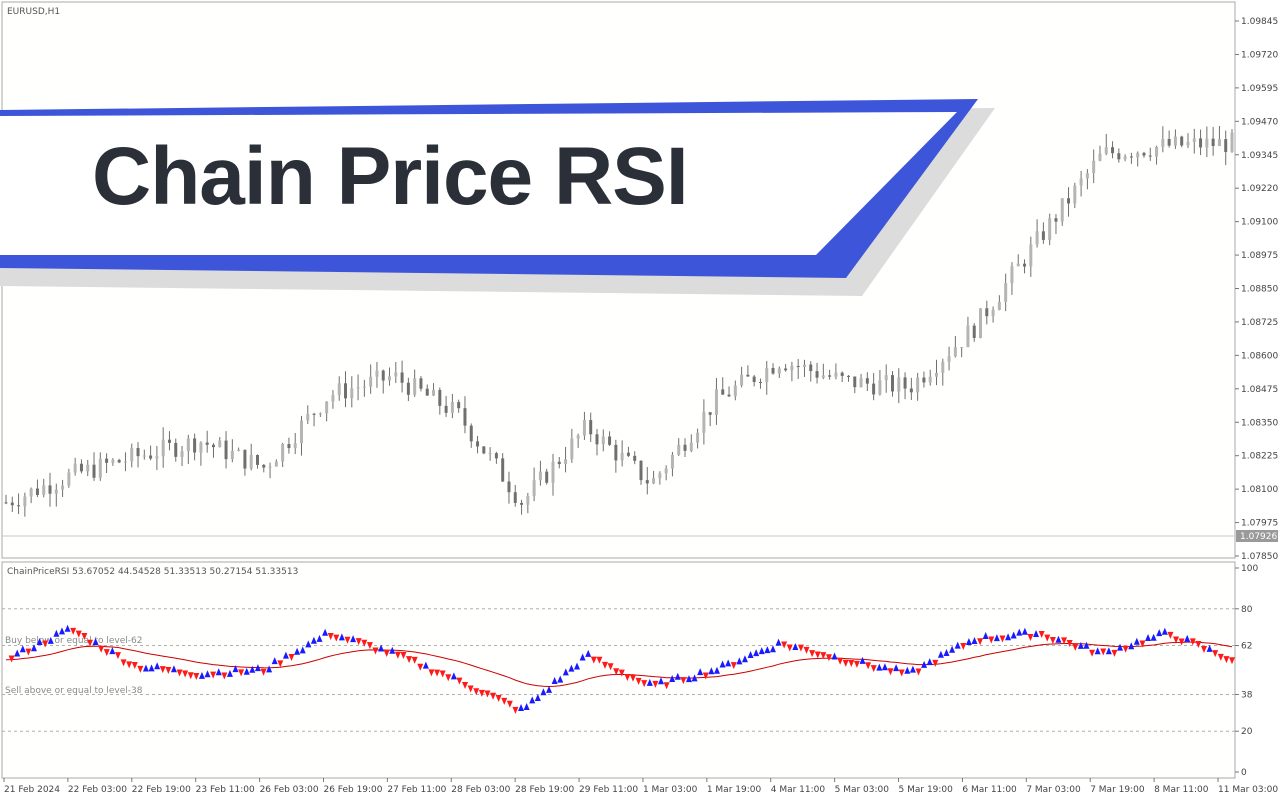 The width and height of the screenshot is (1280, 800). Describe the element at coordinates (33, 12) in the screenshot. I see `symbol-label: EURUSD,H1` at that location.